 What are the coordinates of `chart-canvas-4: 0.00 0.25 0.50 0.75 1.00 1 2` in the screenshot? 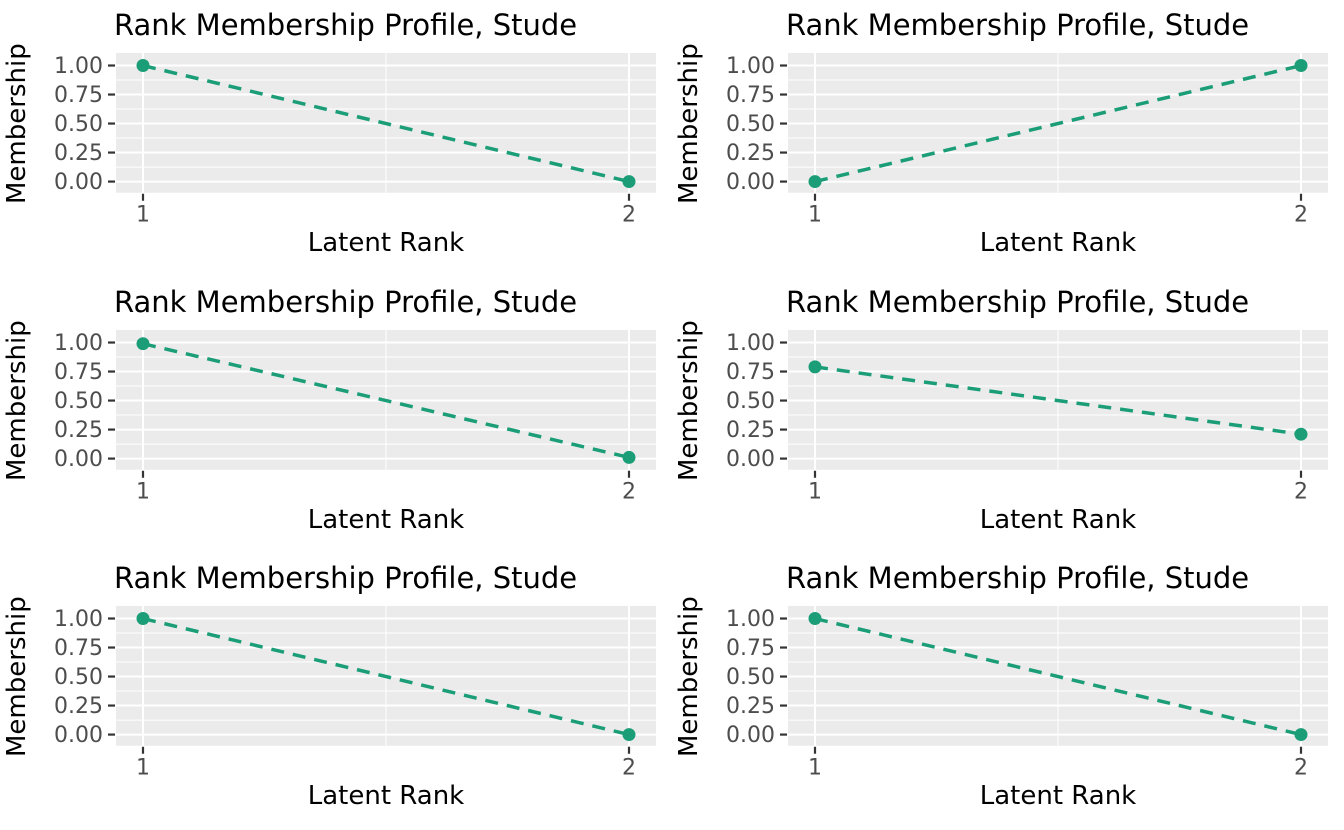 It's located at (1027, 416).